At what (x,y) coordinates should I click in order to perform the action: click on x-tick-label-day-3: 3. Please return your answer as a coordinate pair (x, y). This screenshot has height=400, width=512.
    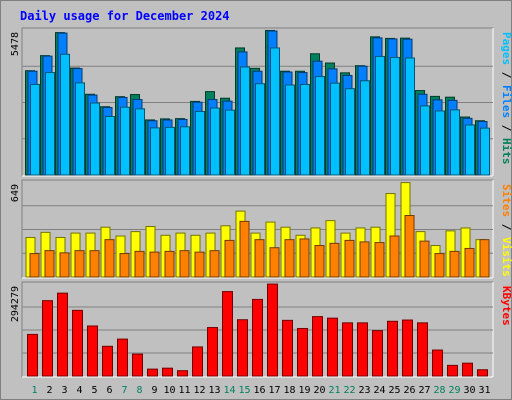
    Looking at the image, I should click on (64, 390).